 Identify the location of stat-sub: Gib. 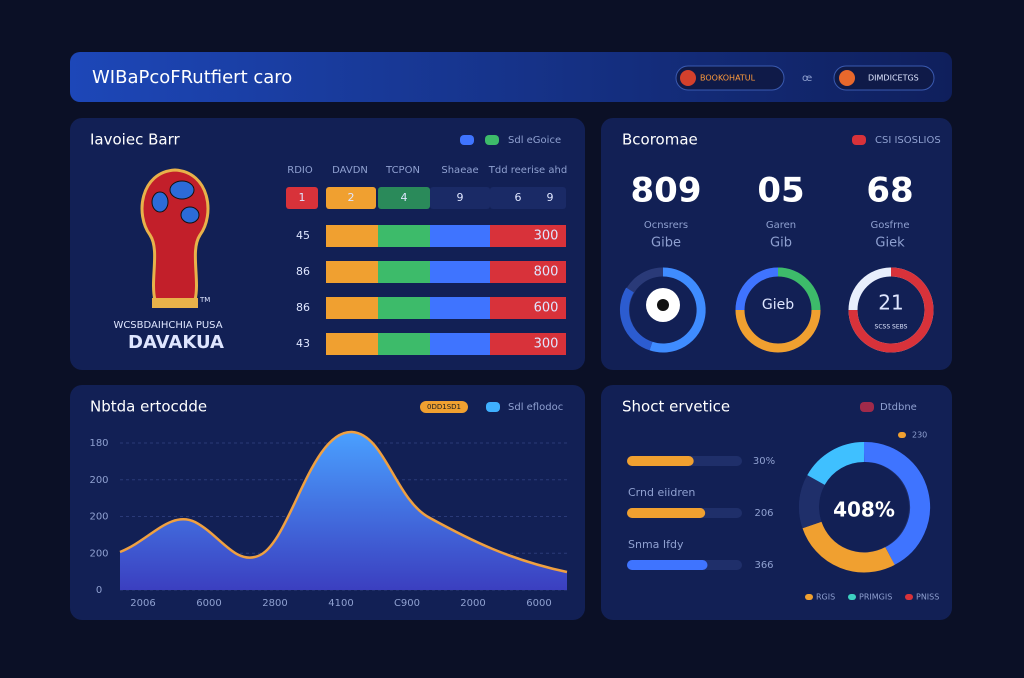
(781, 243).